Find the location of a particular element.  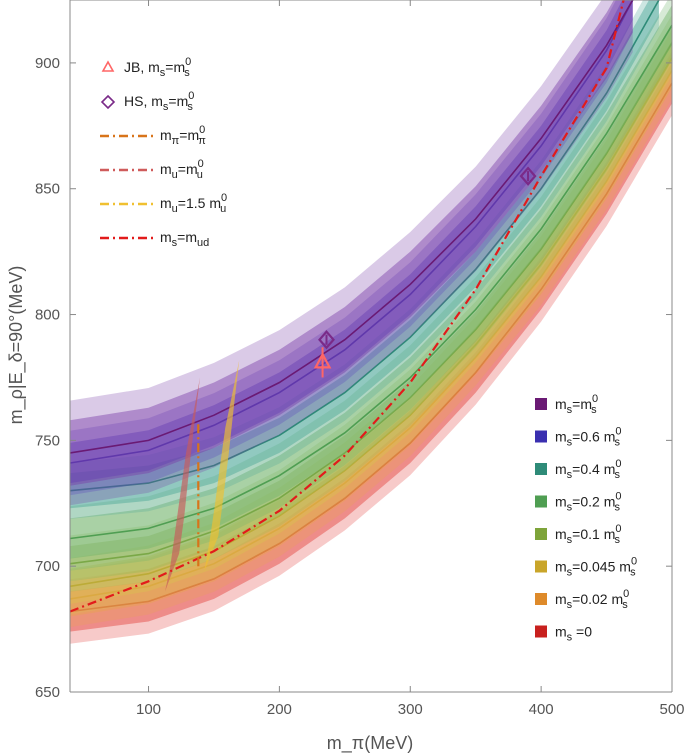

y-tick-label: 750 is located at coordinates (47, 440).